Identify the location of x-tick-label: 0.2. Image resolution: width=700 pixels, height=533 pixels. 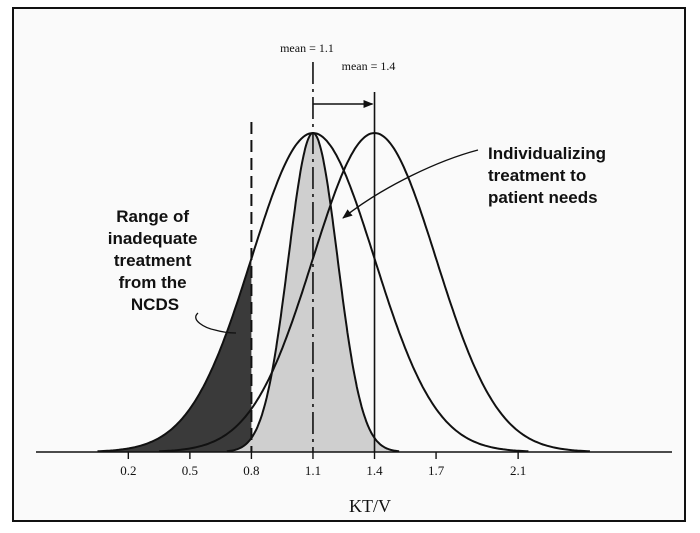
(128, 470).